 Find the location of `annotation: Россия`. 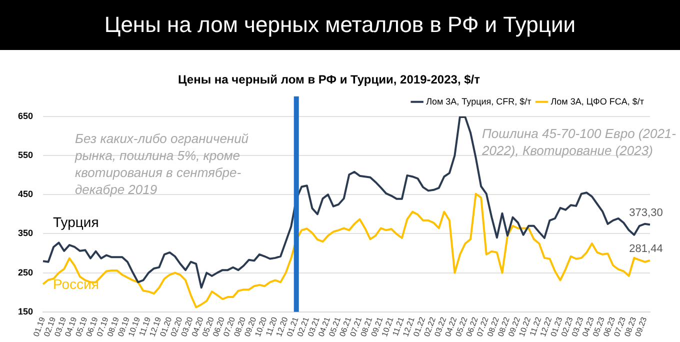

annotation: Россия is located at coordinates (76, 284).